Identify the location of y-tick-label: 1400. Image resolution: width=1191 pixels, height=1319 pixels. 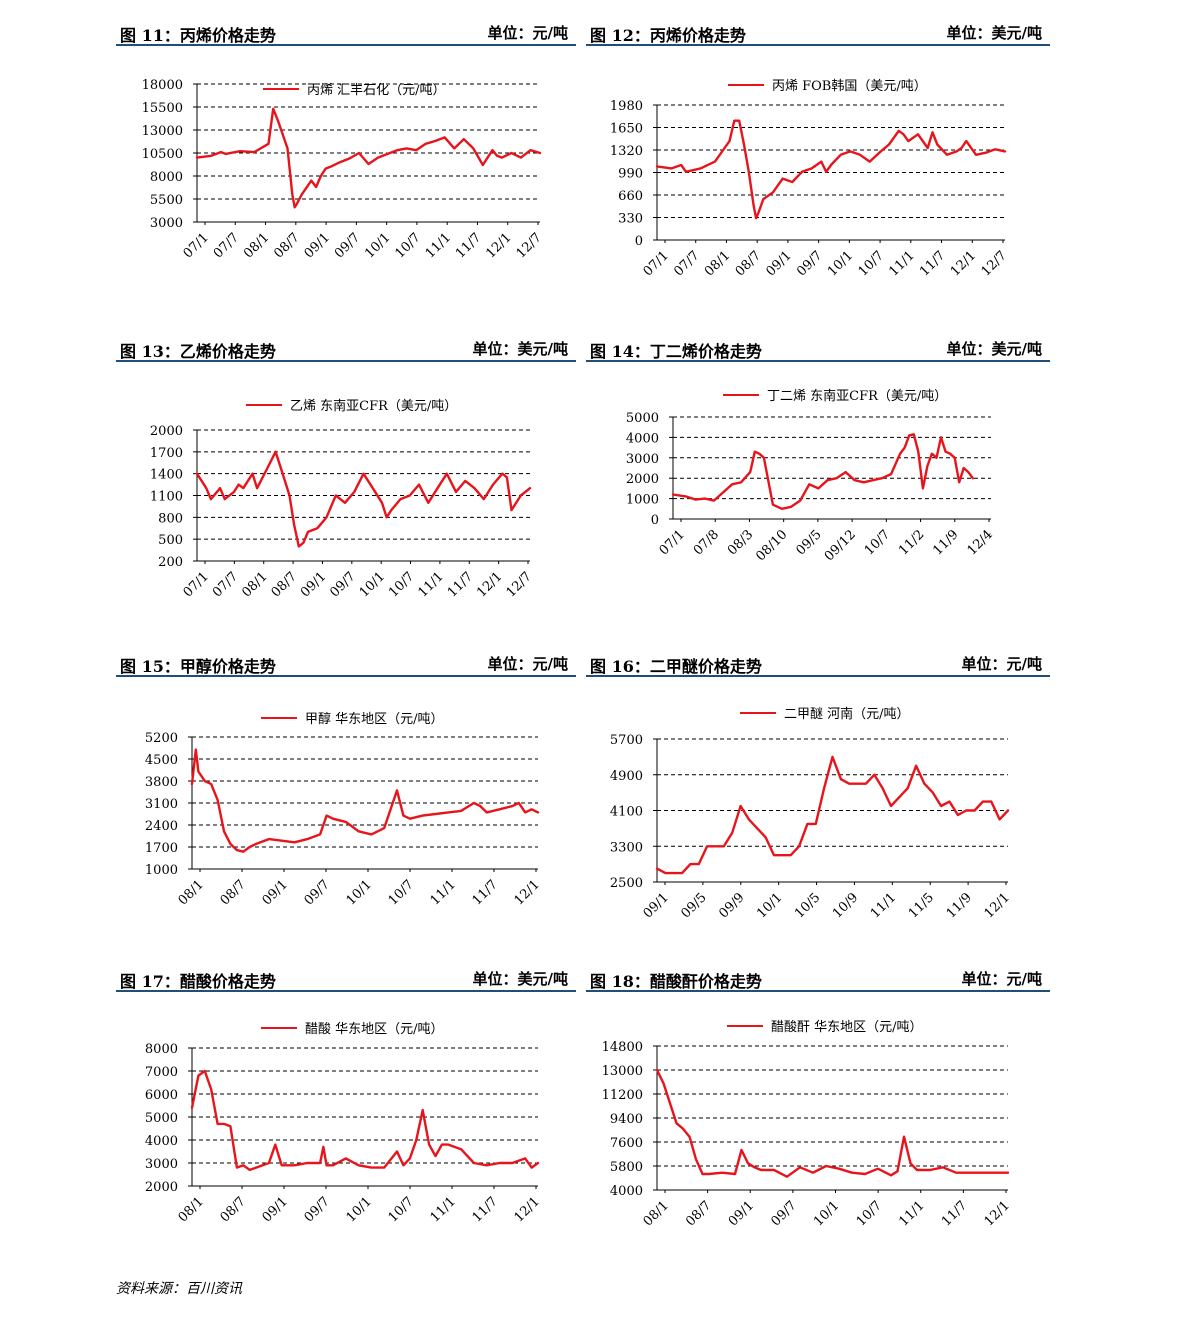
(166, 475).